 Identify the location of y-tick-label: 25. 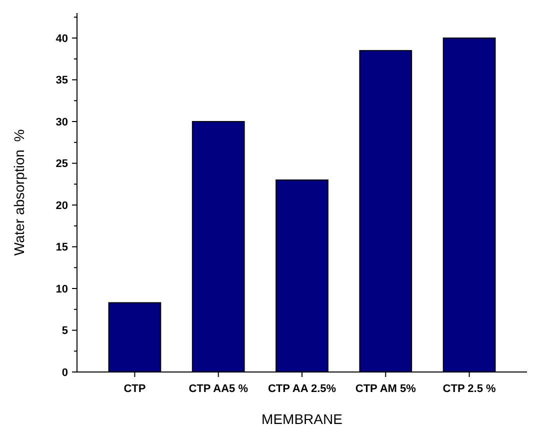
(62, 164).